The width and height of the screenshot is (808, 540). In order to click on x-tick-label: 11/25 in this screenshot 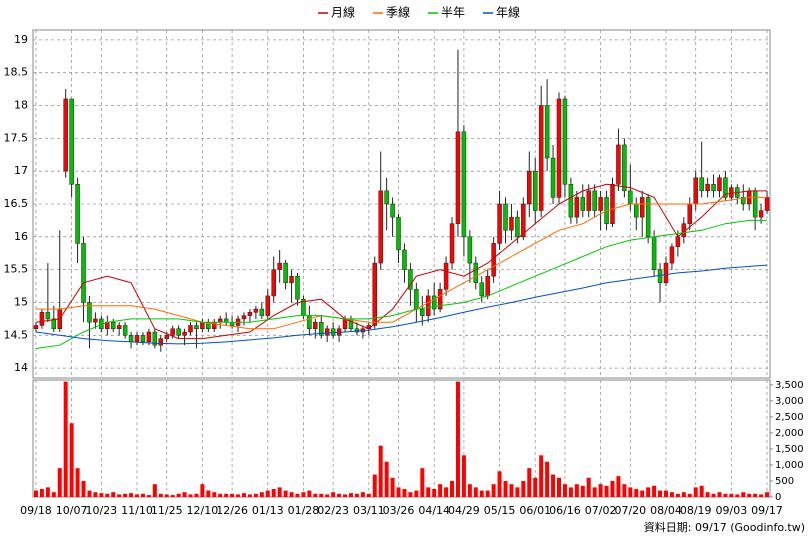, I will do `click(167, 510)`.